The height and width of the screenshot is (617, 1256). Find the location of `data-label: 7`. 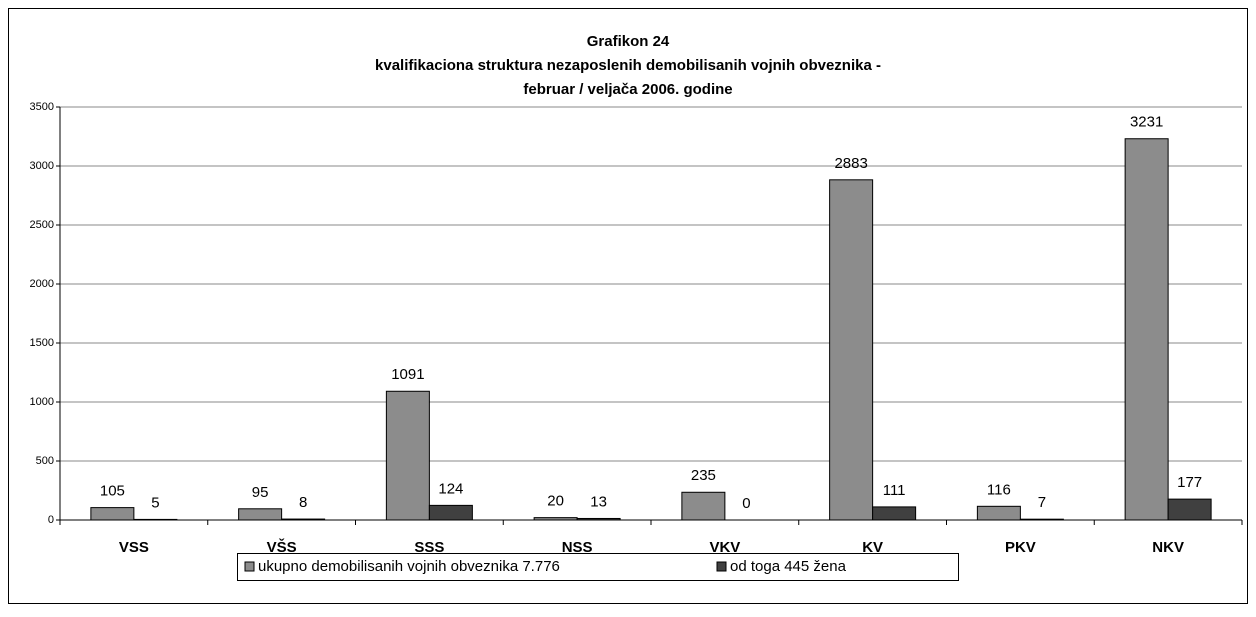

data-label: 7 is located at coordinates (1042, 502).